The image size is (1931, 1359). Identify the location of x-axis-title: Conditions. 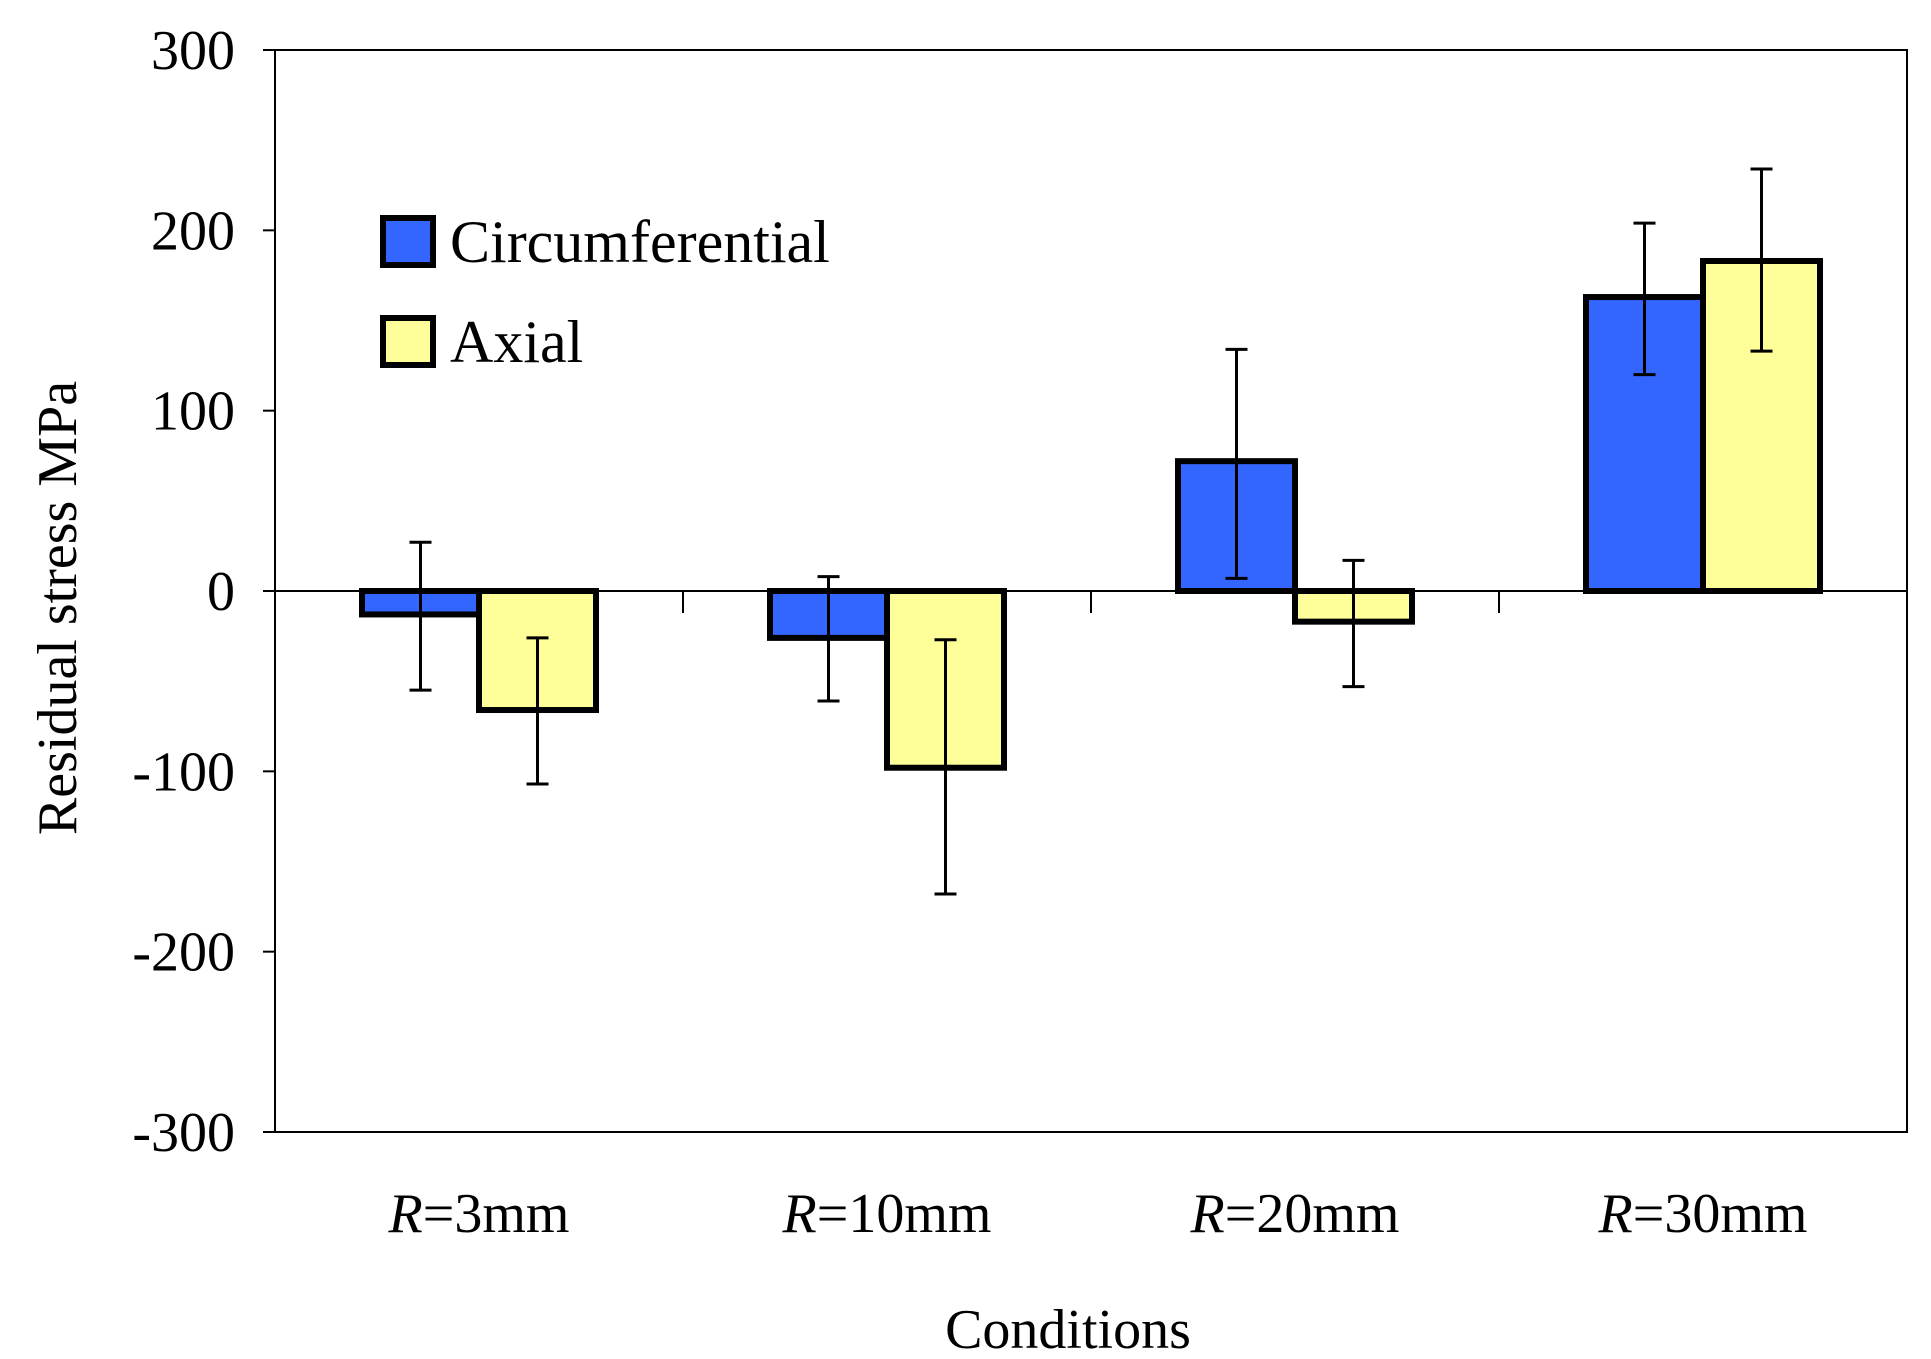
(1068, 1329).